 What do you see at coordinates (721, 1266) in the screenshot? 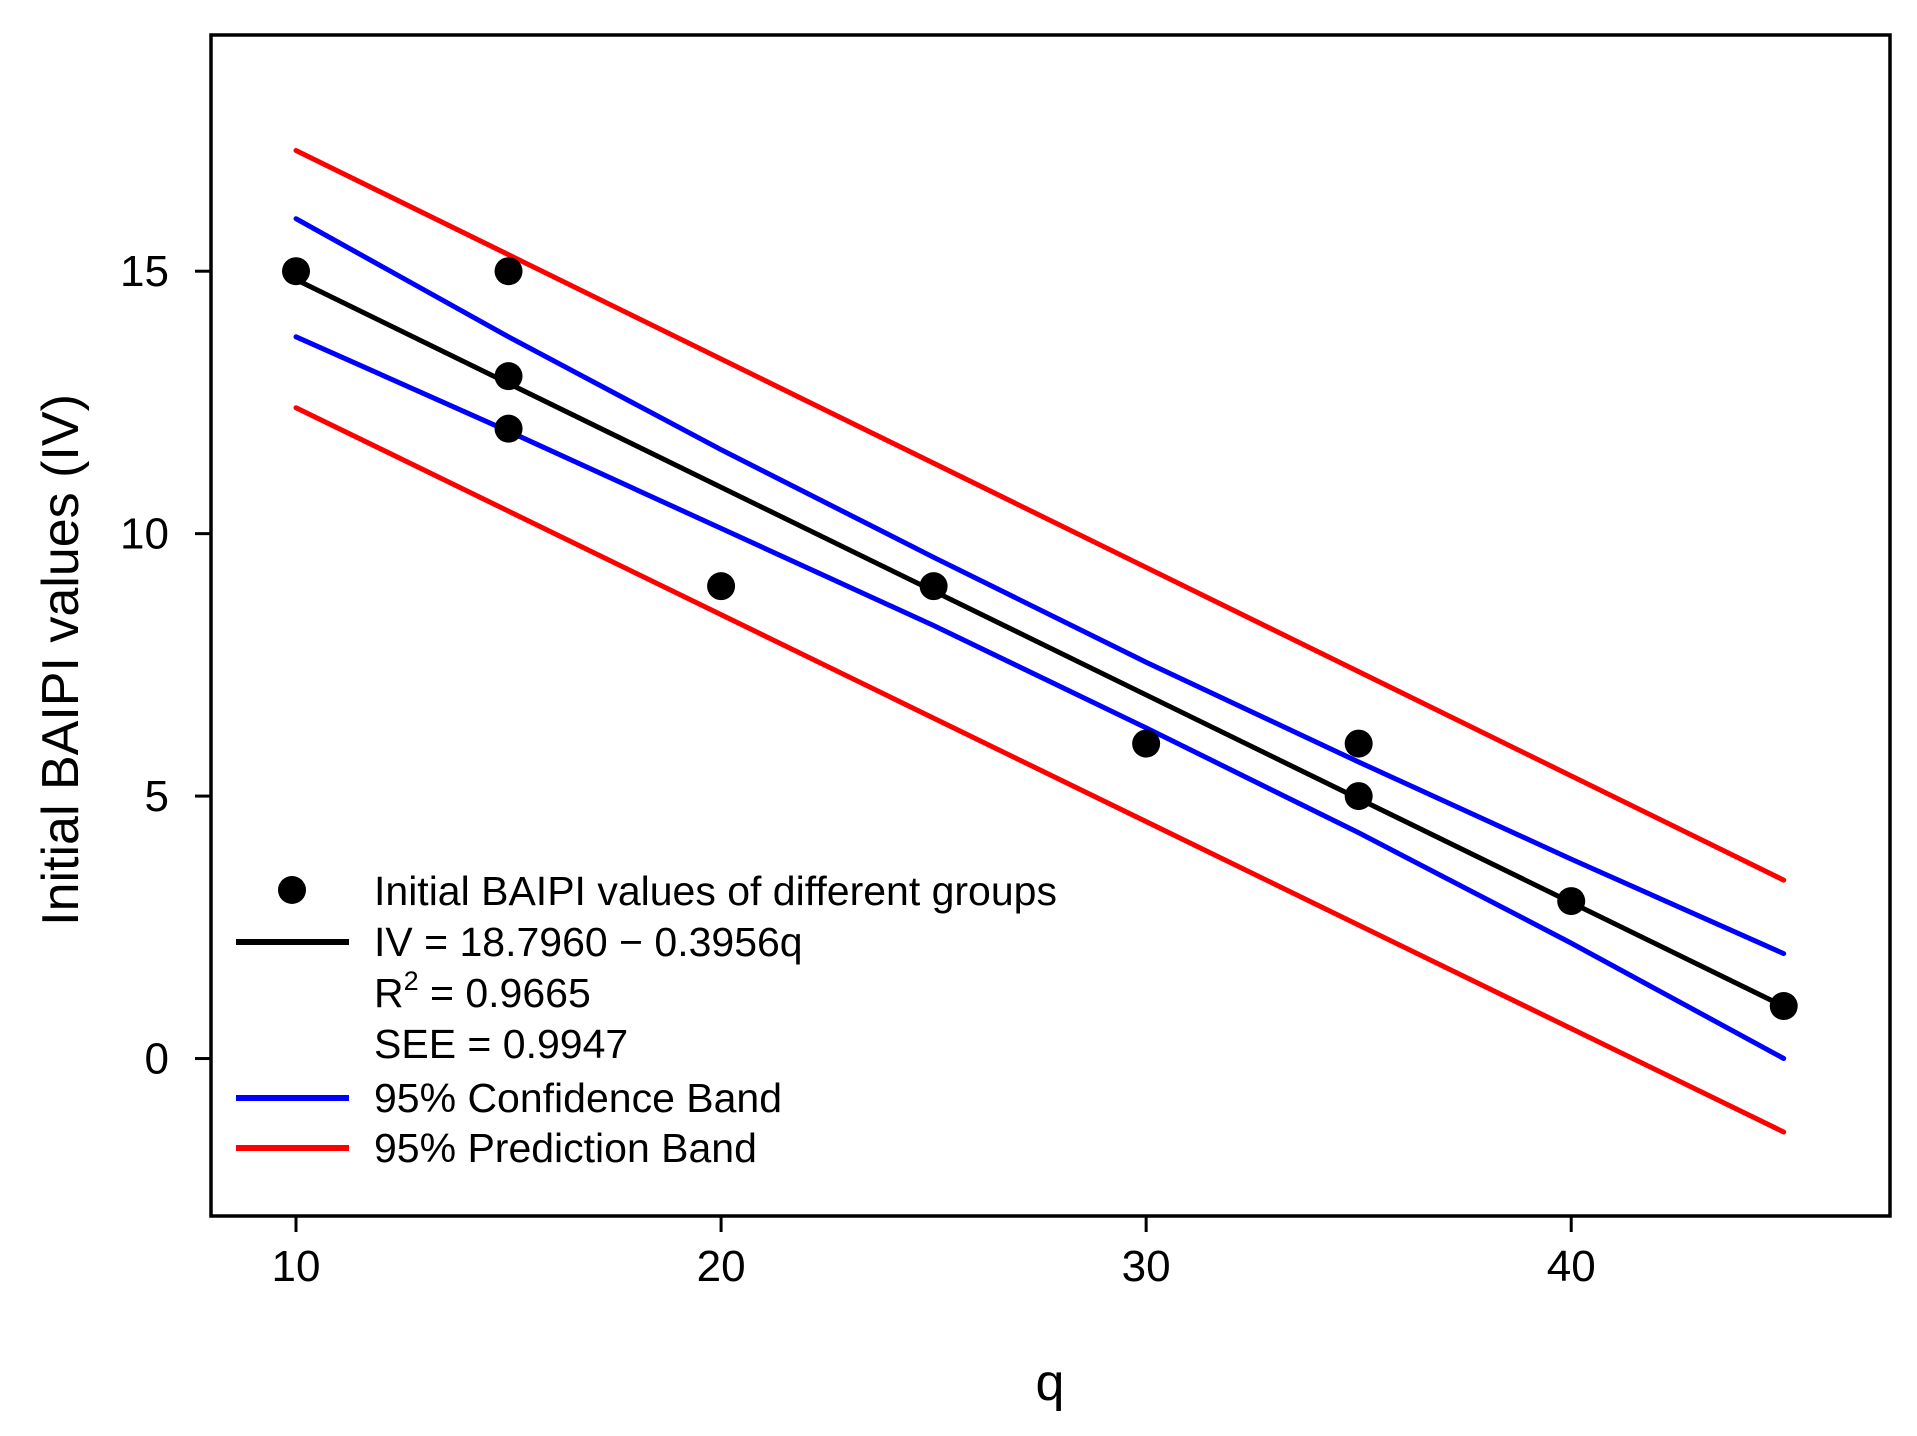
I see `x-tick-label-20: 20` at bounding box center [721, 1266].